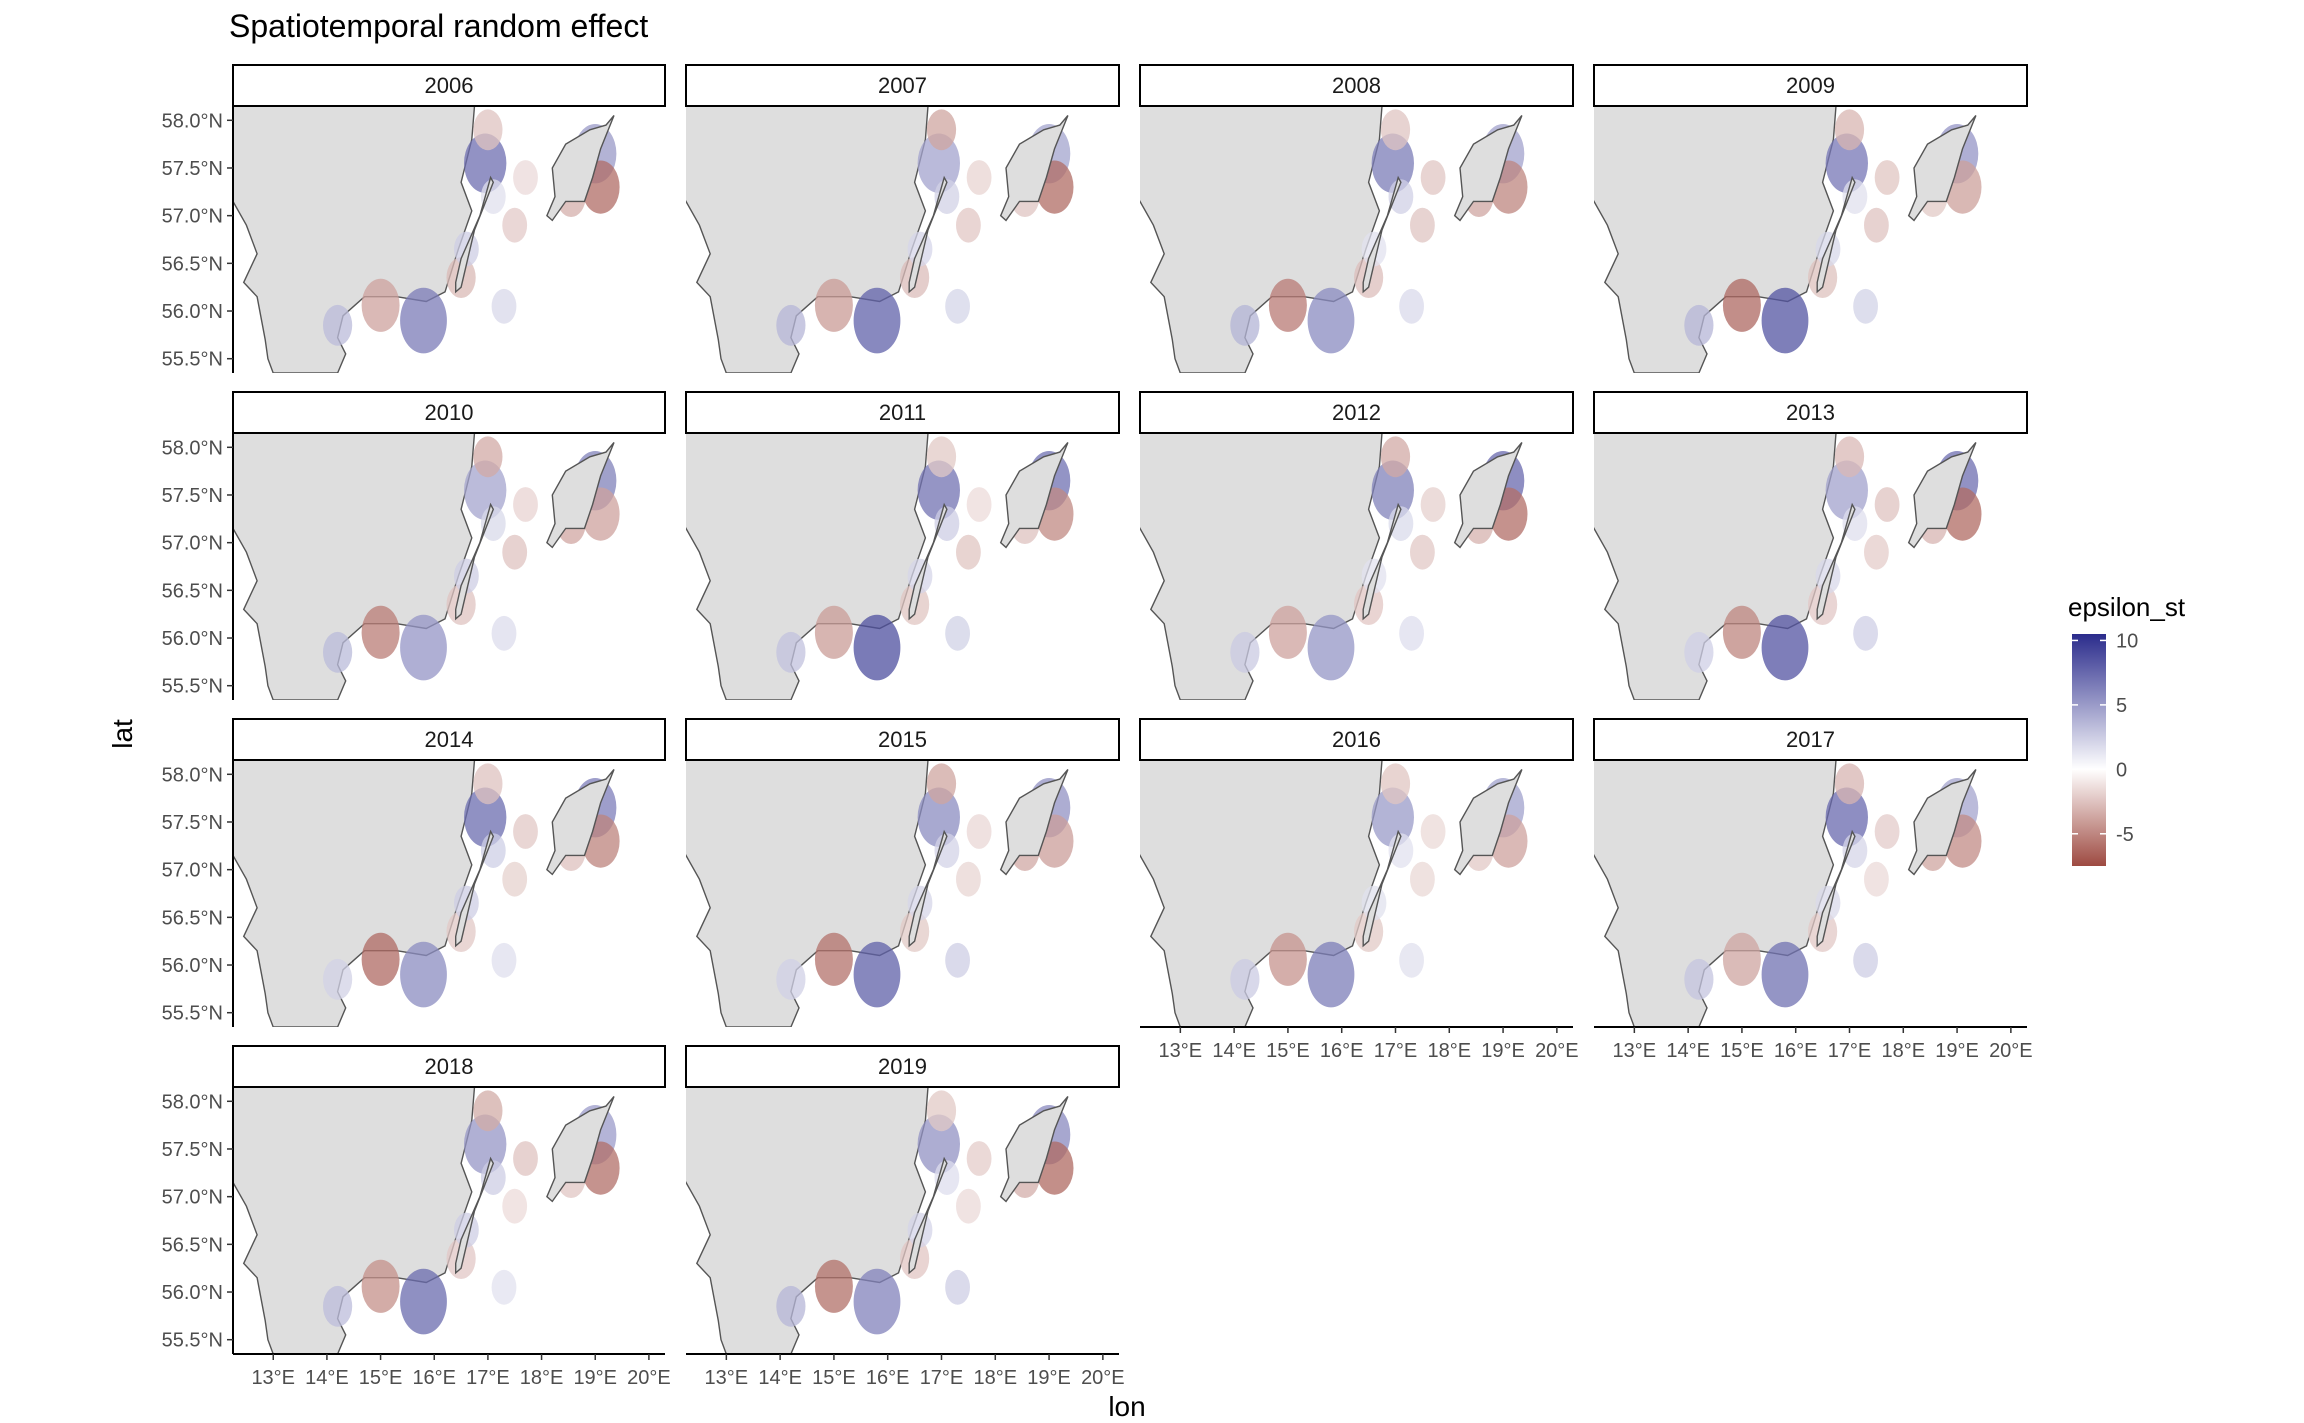  I want to click on facet-strip-label: 2018, so click(449, 1066).